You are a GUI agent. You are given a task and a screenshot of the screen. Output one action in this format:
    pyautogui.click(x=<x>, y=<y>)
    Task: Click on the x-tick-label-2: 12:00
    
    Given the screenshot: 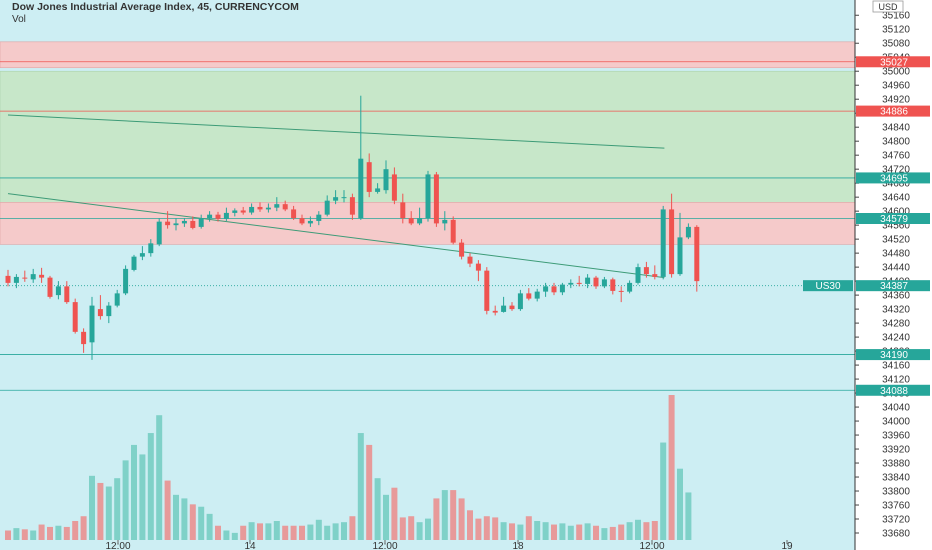 What is the action you would take?
    pyautogui.click(x=384, y=545)
    